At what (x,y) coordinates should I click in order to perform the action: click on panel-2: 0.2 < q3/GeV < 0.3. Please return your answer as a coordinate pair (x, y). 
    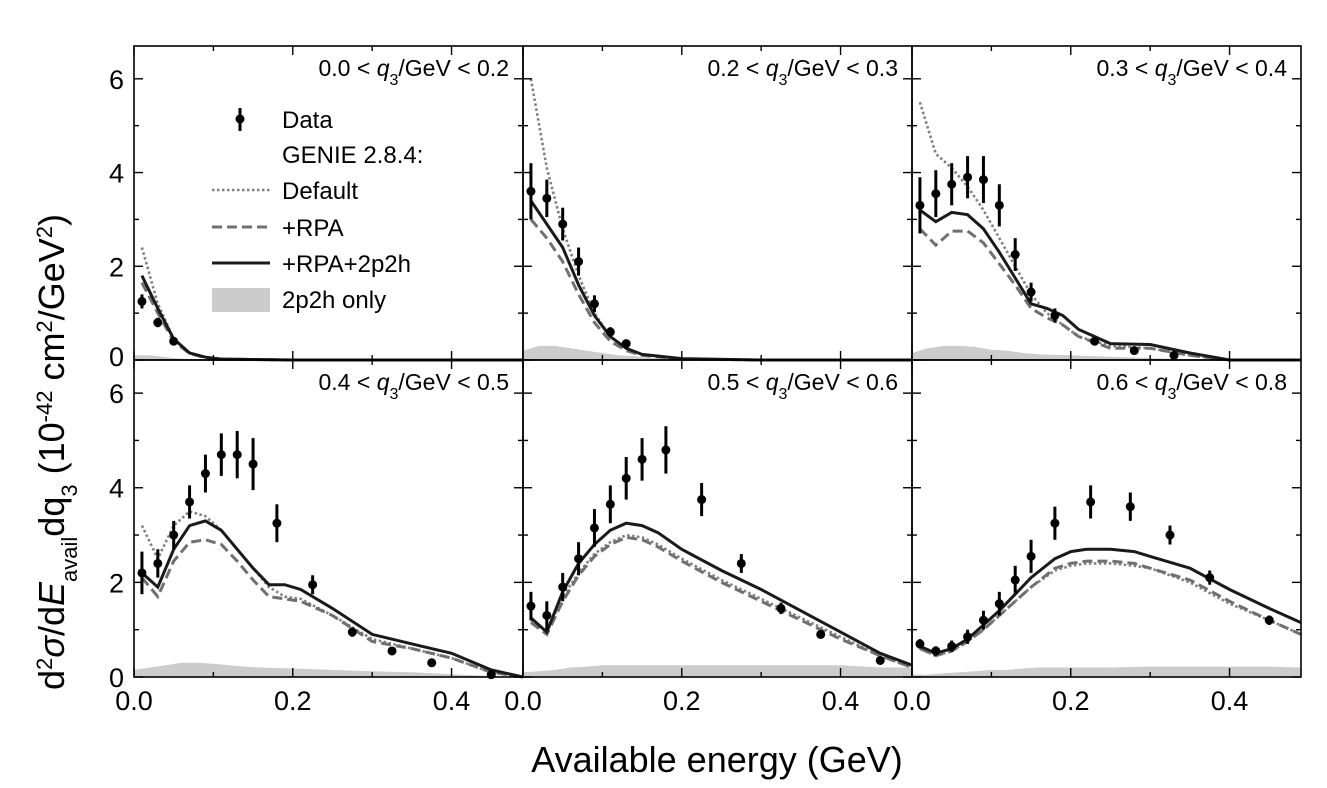
    Looking at the image, I should click on (717, 203).